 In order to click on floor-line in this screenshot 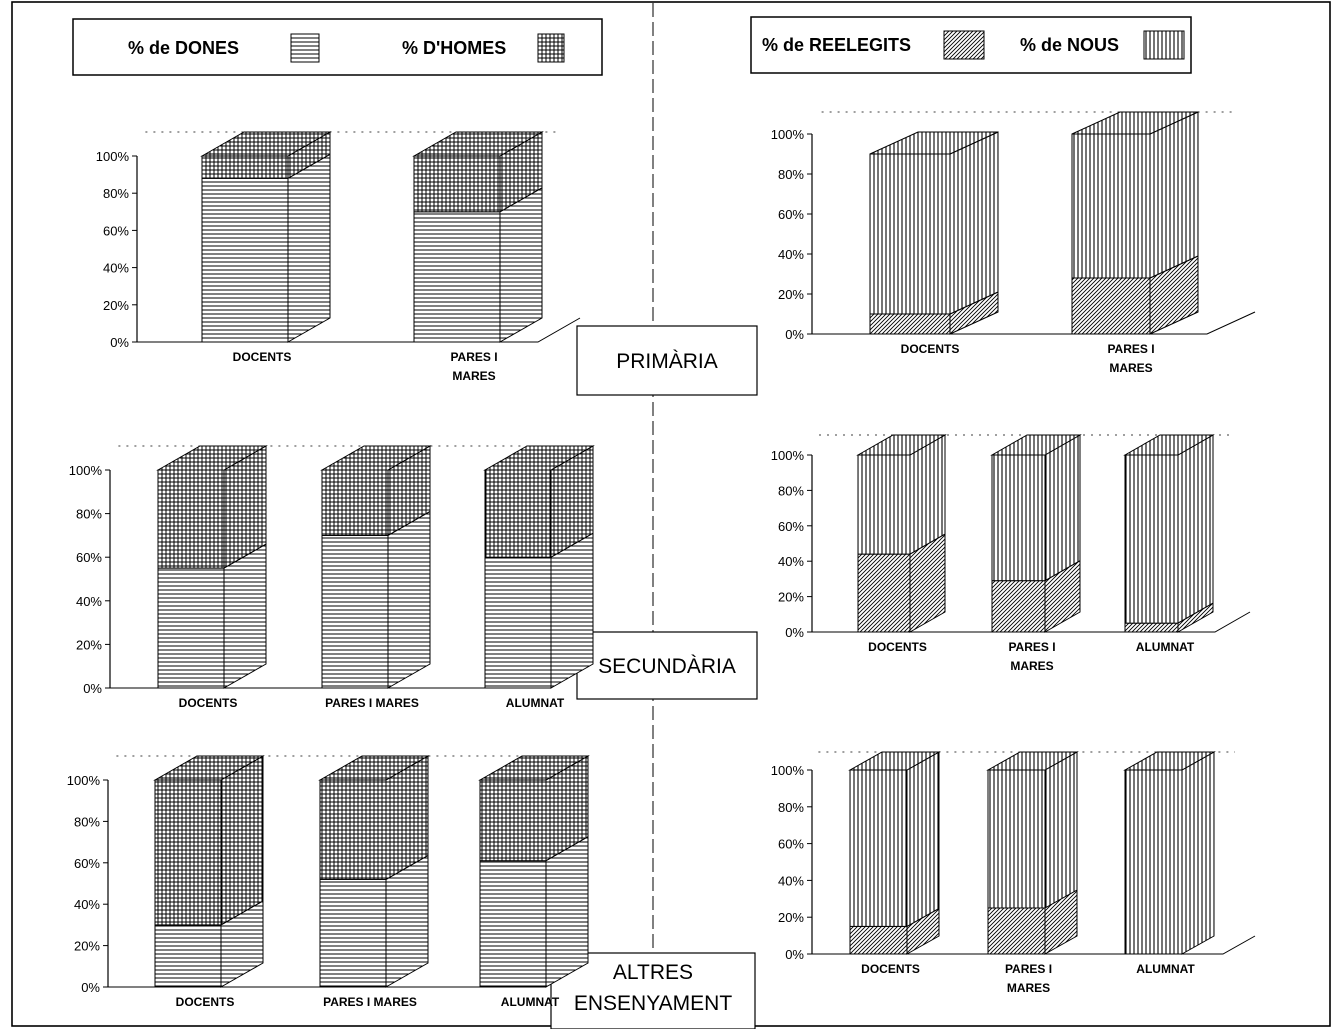, I will do `click(1034, 945)`.